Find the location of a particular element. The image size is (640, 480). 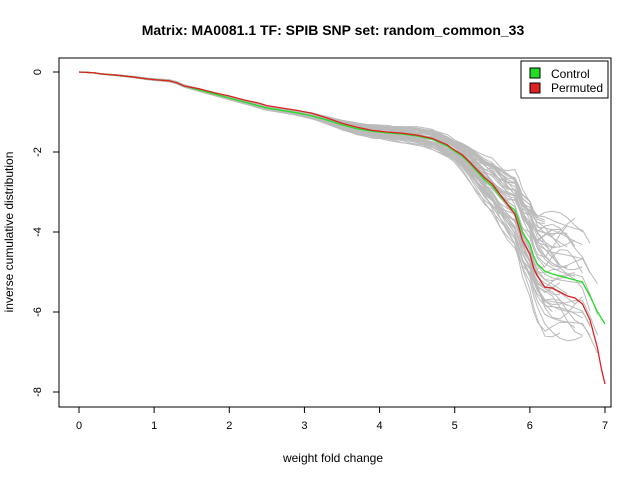

legend-control-label: Control is located at coordinates (570, 74).